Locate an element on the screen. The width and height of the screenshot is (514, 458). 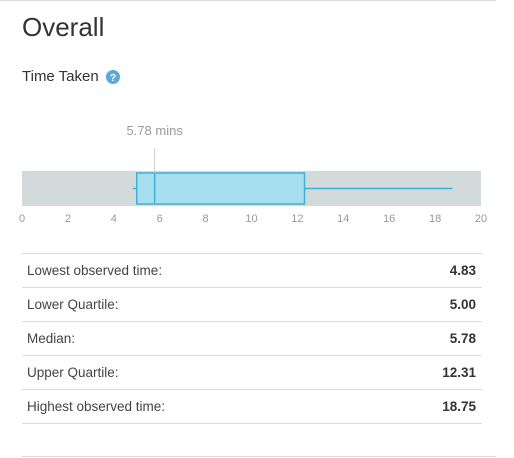
section-heading: Time Taken ? is located at coordinates (71, 77).